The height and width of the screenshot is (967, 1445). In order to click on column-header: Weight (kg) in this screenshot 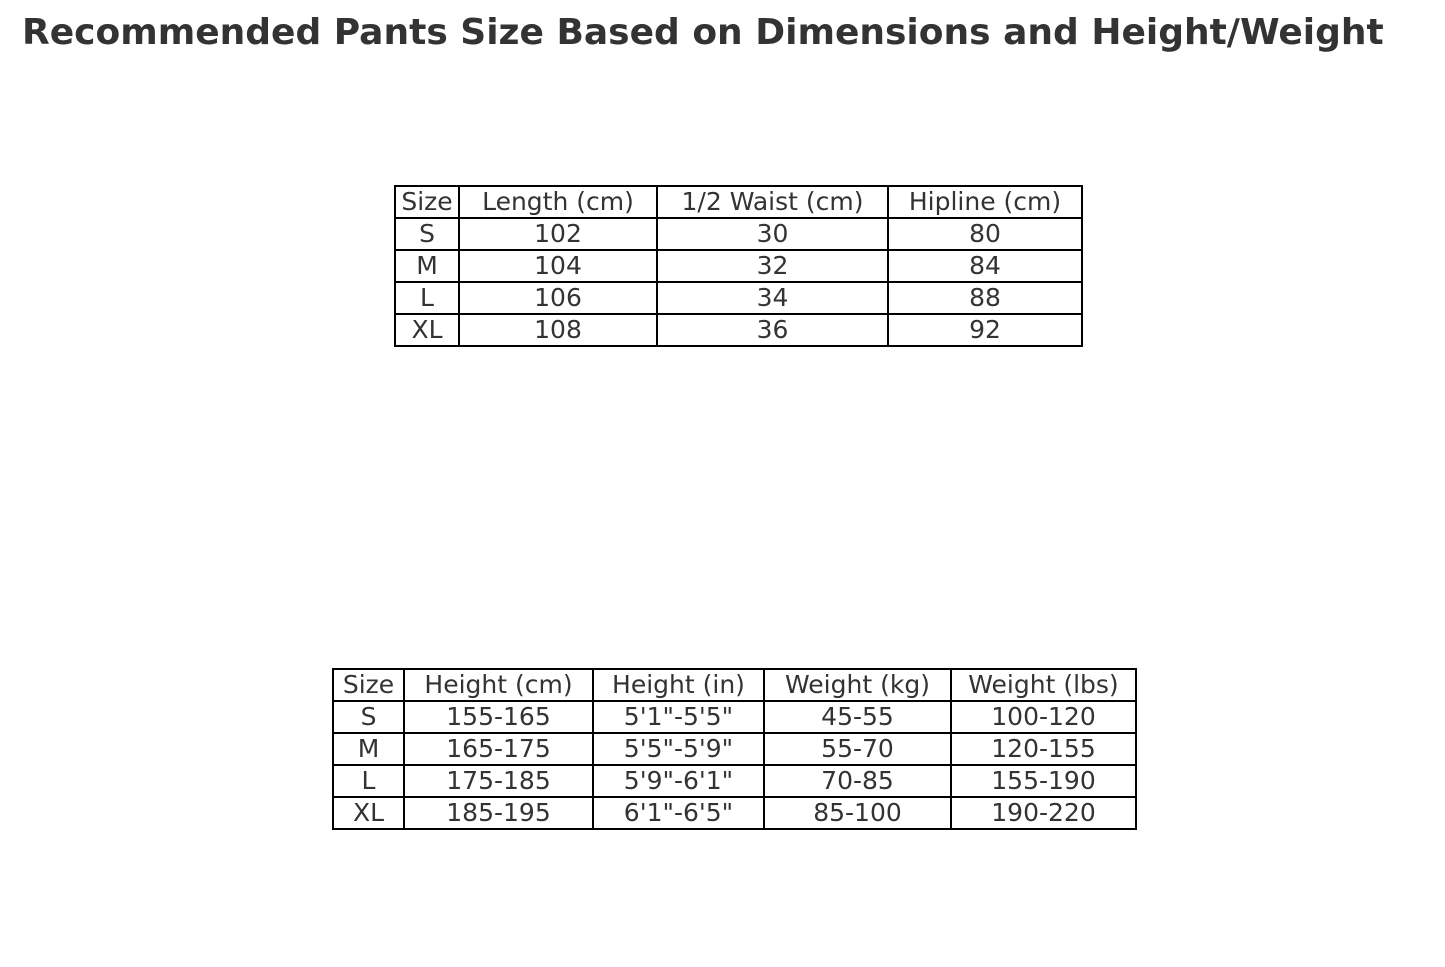, I will do `click(857, 685)`.